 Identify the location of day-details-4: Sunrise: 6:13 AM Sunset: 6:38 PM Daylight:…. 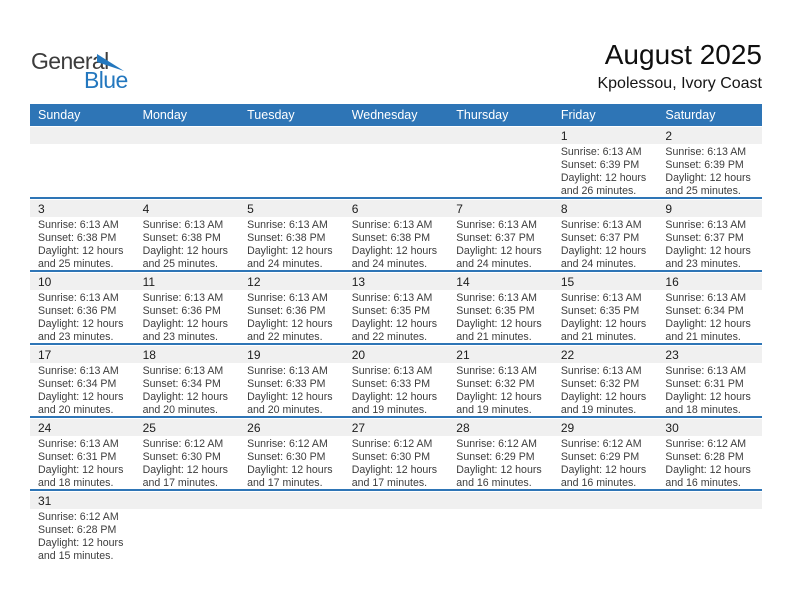
(187, 243).